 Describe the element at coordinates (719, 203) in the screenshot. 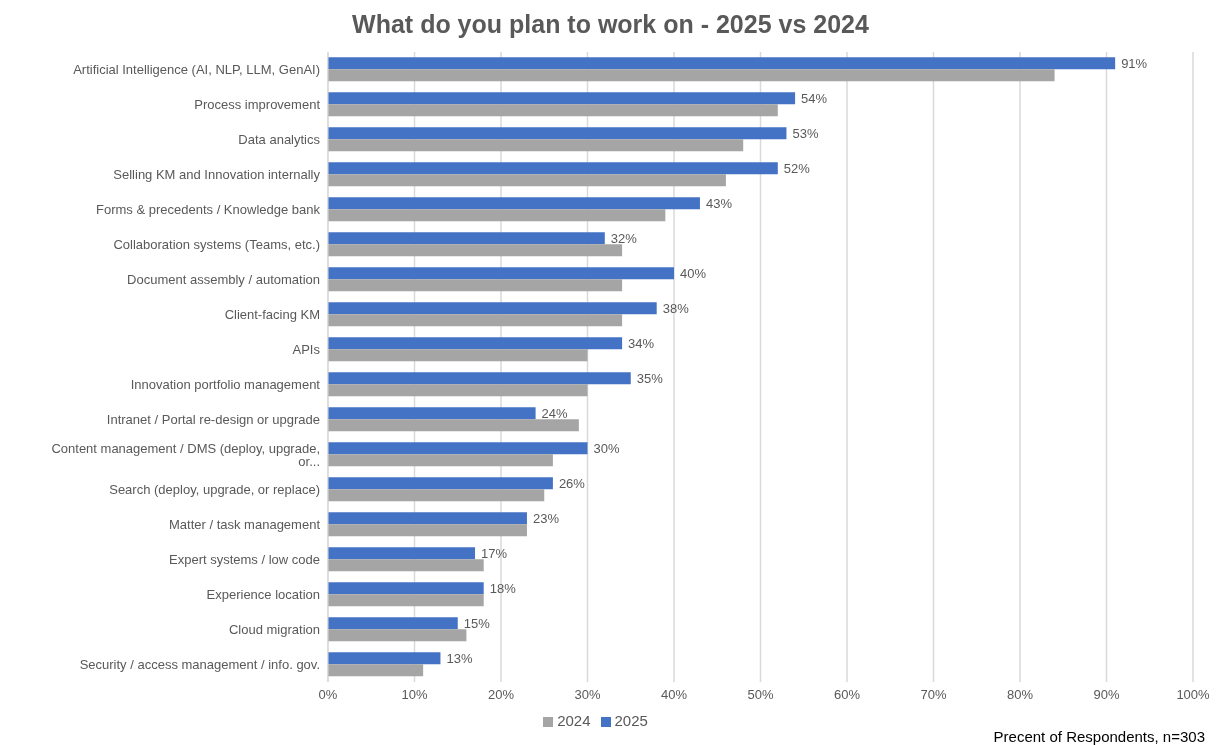

I see `data-label: 43%` at that location.